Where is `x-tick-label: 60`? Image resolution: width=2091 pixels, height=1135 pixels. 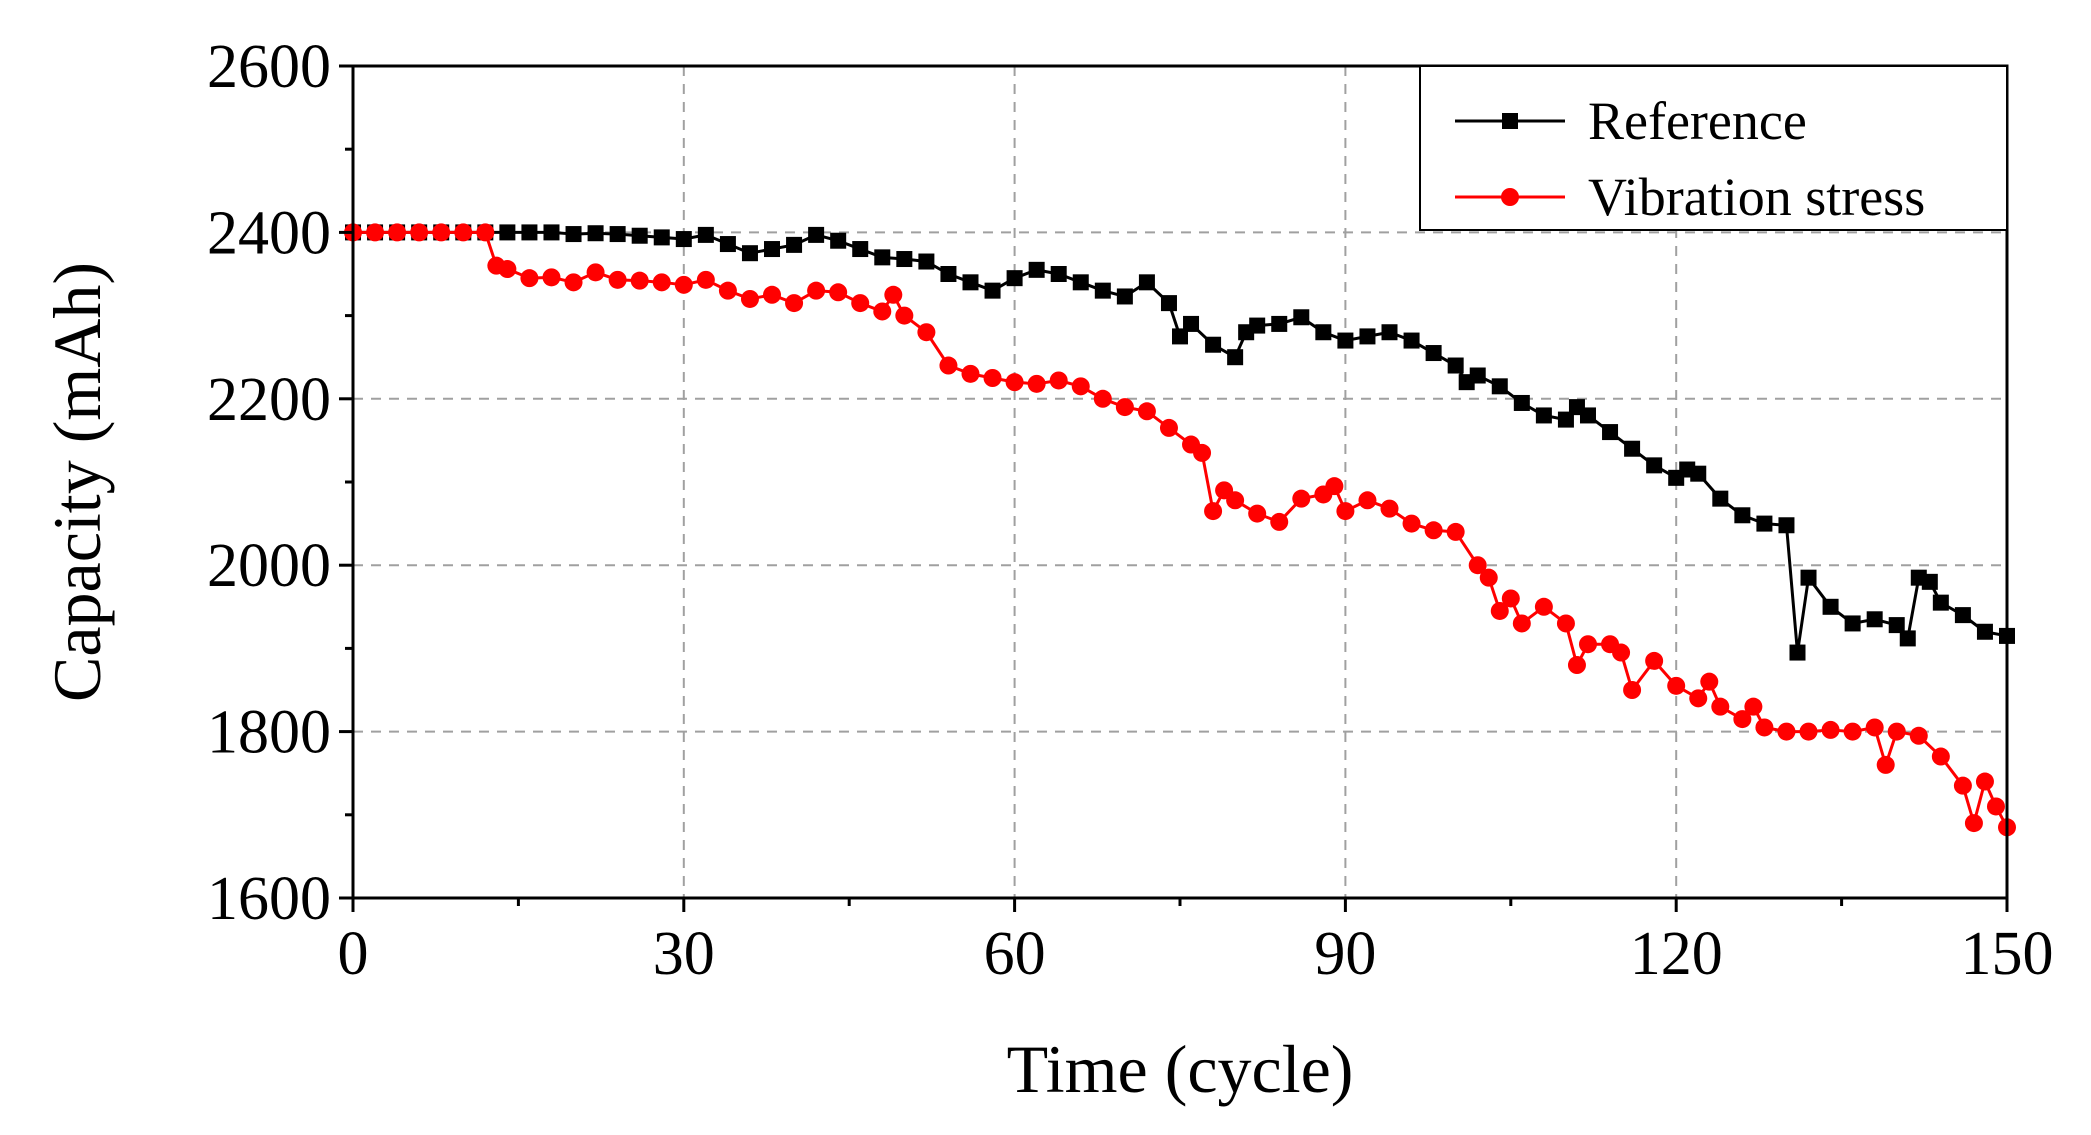 x-tick-label: 60 is located at coordinates (1015, 954).